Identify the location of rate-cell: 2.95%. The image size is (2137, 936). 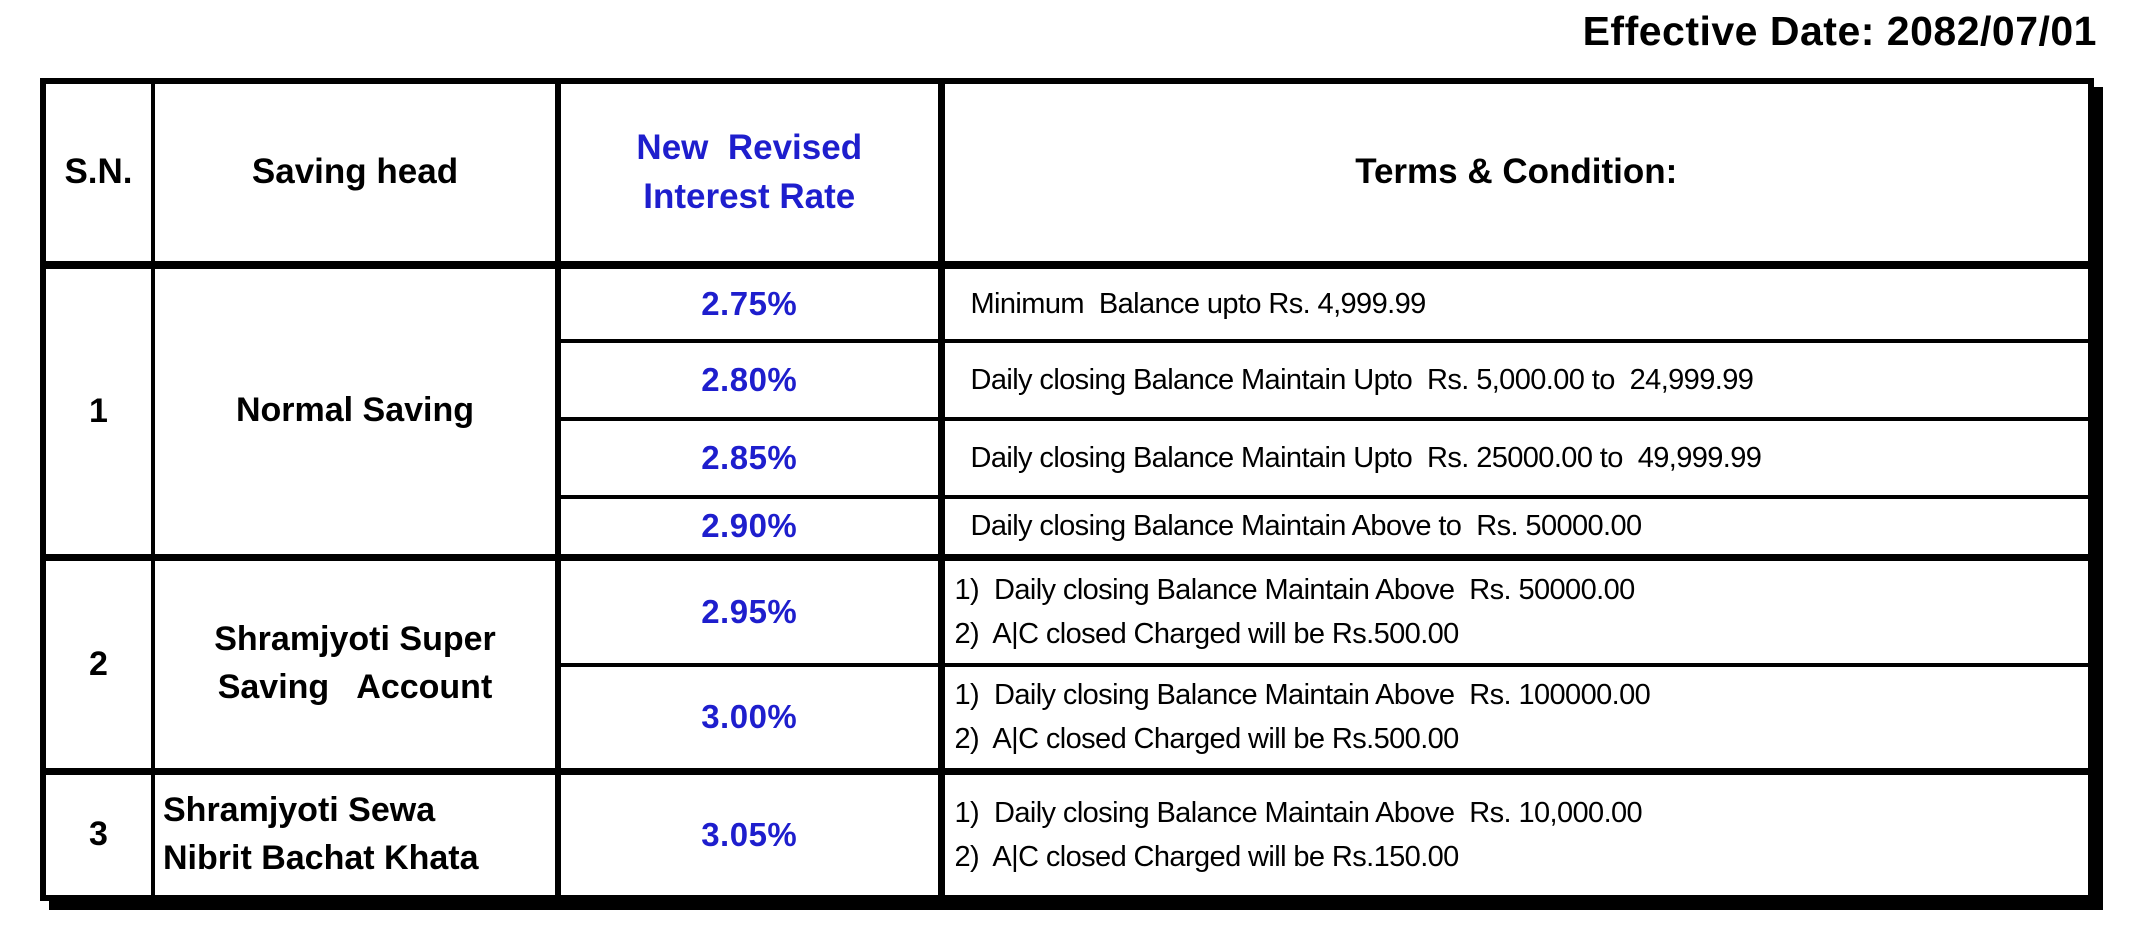
(751, 612).